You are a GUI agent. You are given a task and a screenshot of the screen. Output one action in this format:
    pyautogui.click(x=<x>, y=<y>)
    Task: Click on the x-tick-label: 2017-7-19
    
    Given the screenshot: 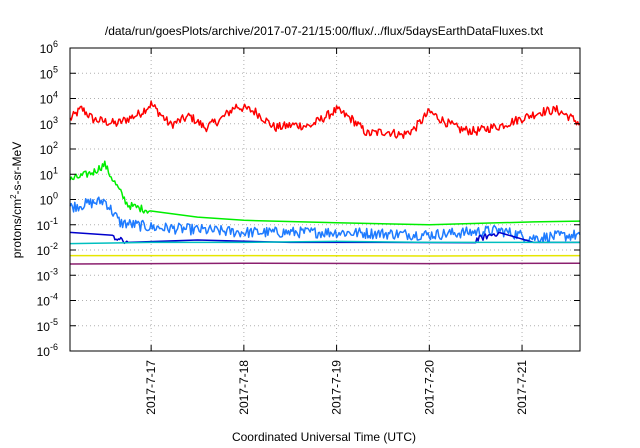 What is the action you would take?
    pyautogui.click(x=337, y=387)
    